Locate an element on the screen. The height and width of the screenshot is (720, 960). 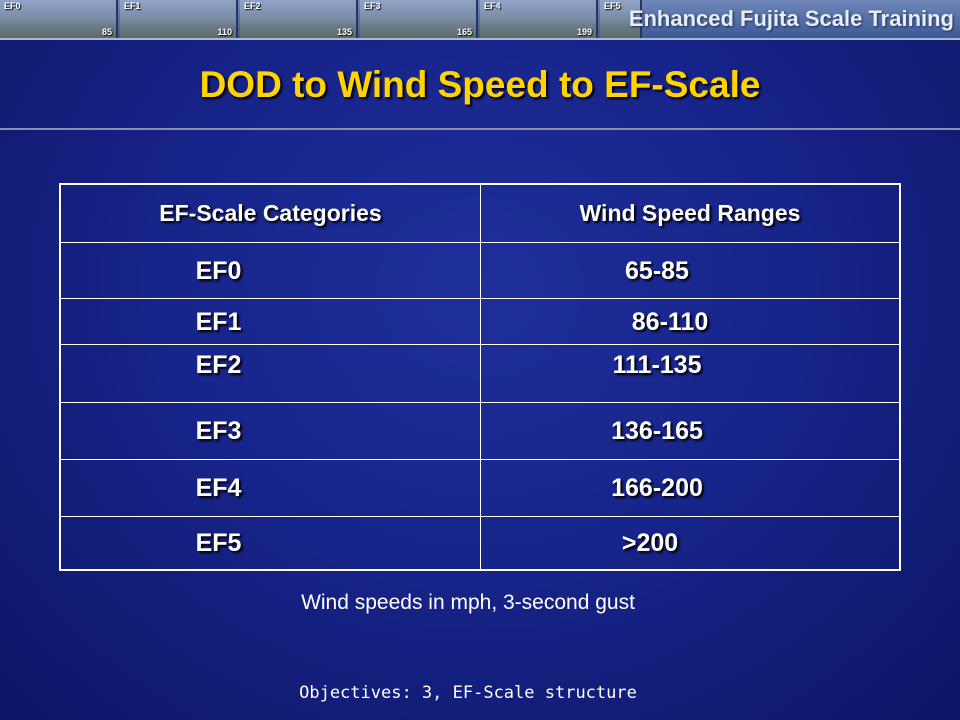
ef4-thumbnail: EF4 199 is located at coordinates (539, 19).